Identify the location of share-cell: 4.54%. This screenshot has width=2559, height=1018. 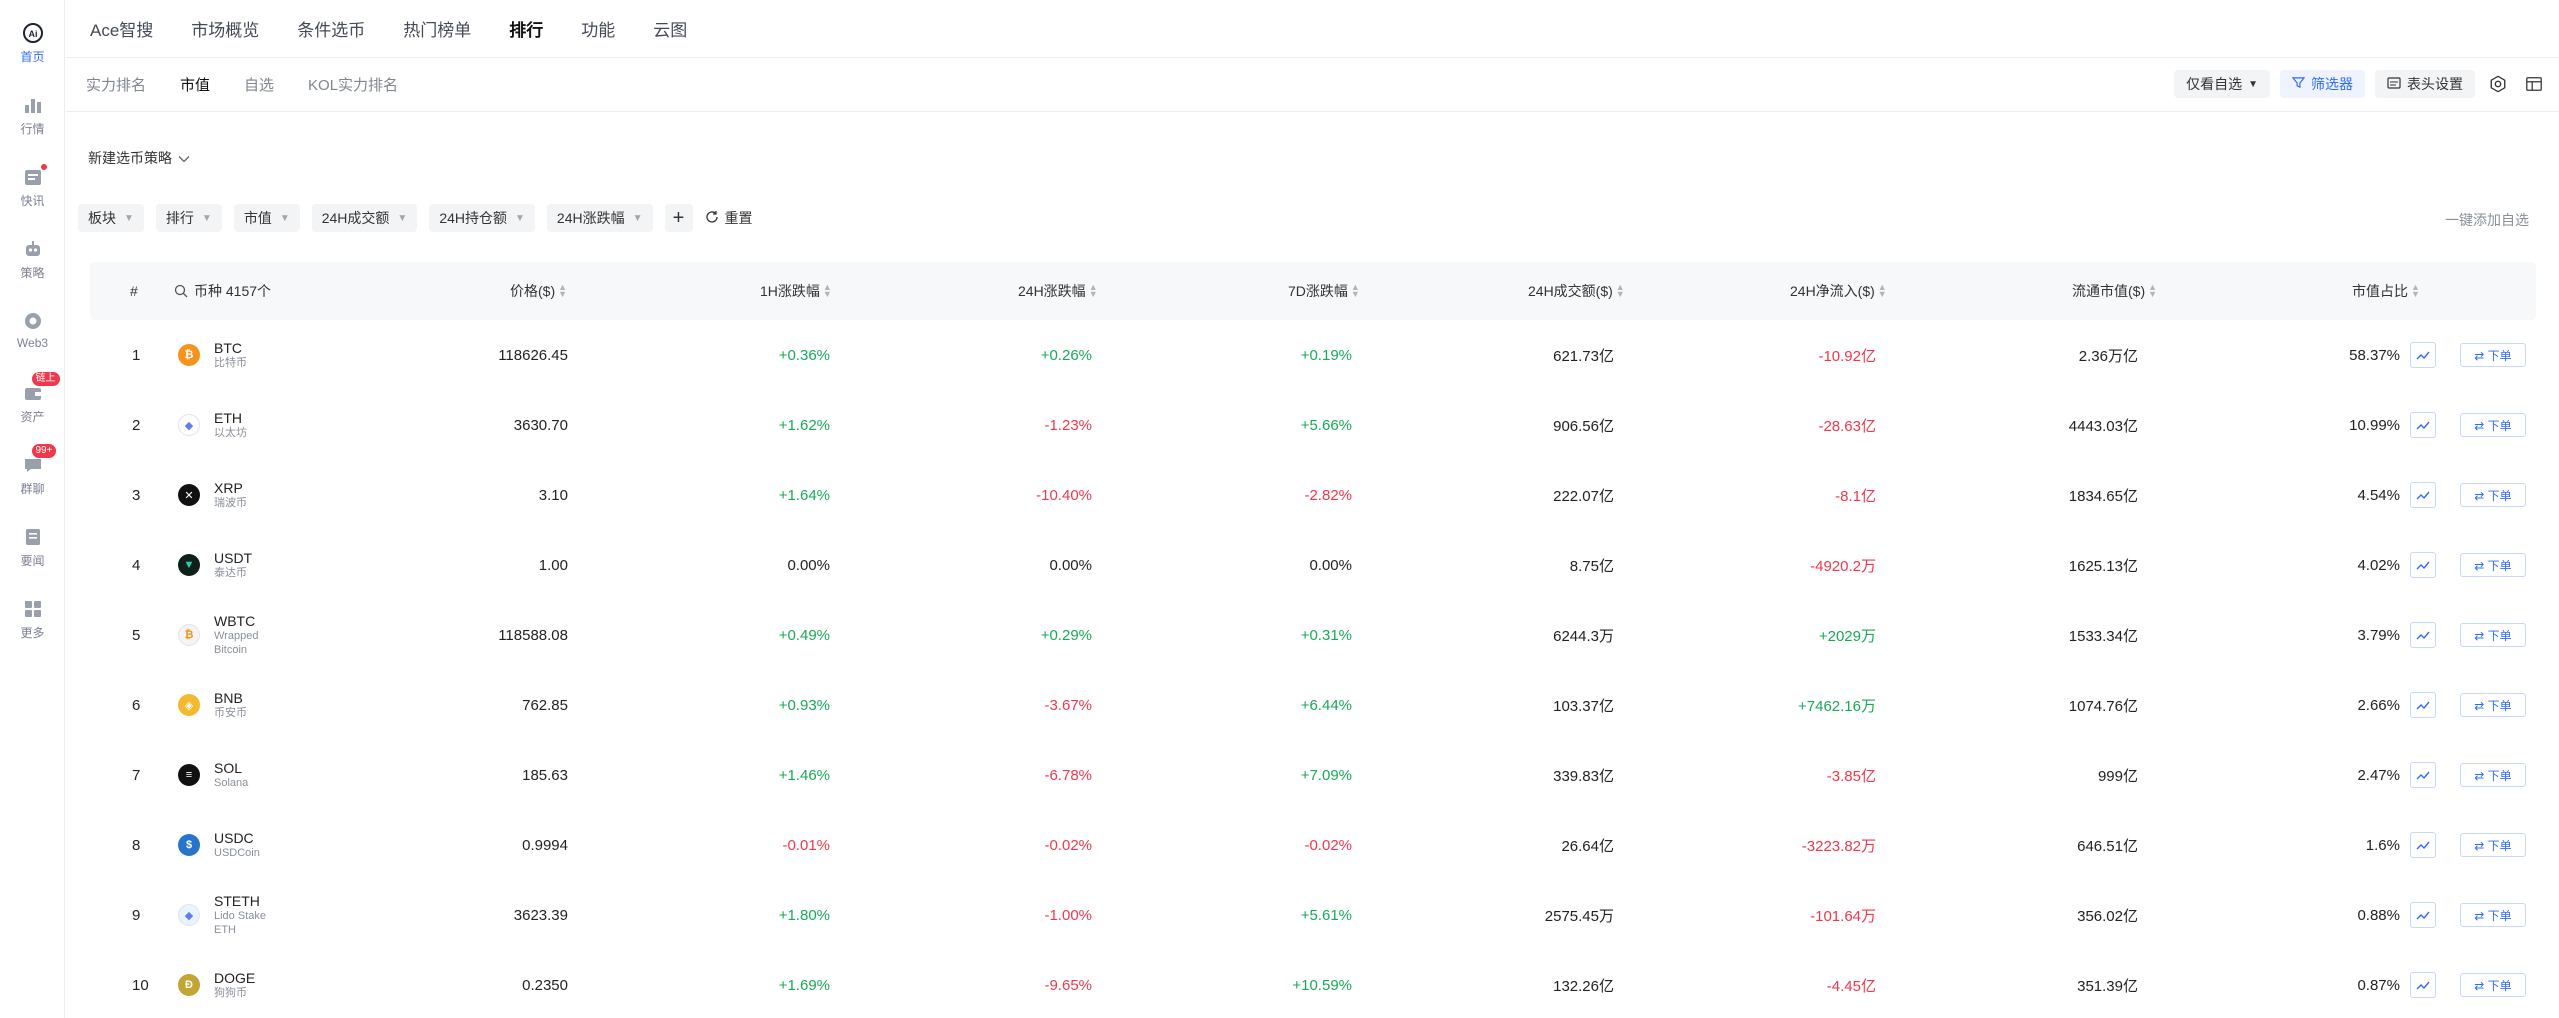
(2378, 495).